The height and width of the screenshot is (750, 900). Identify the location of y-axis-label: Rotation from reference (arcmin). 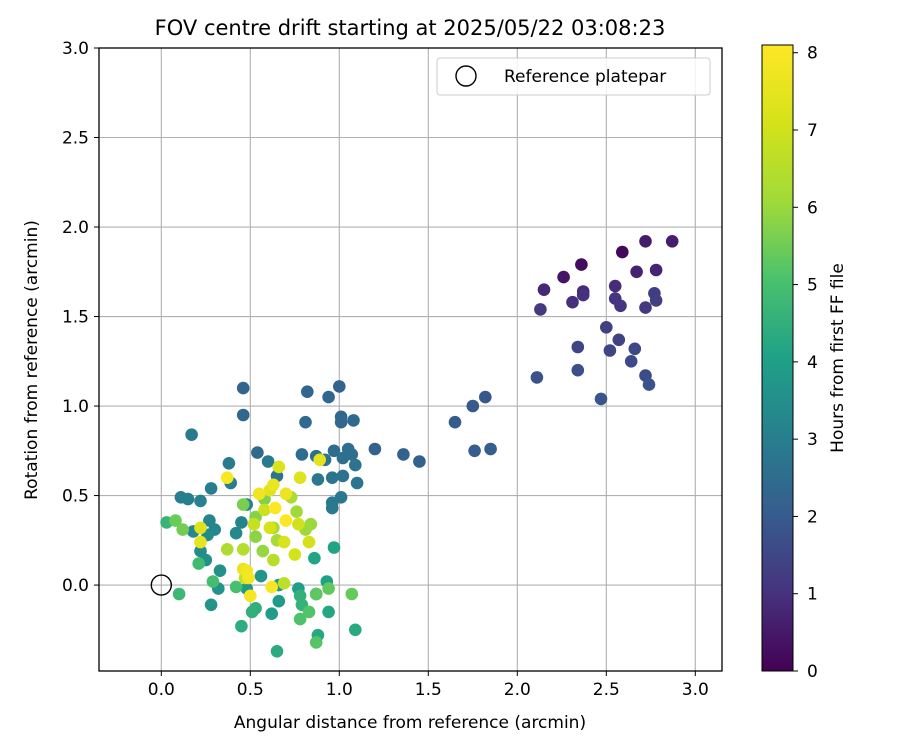
(32, 360).